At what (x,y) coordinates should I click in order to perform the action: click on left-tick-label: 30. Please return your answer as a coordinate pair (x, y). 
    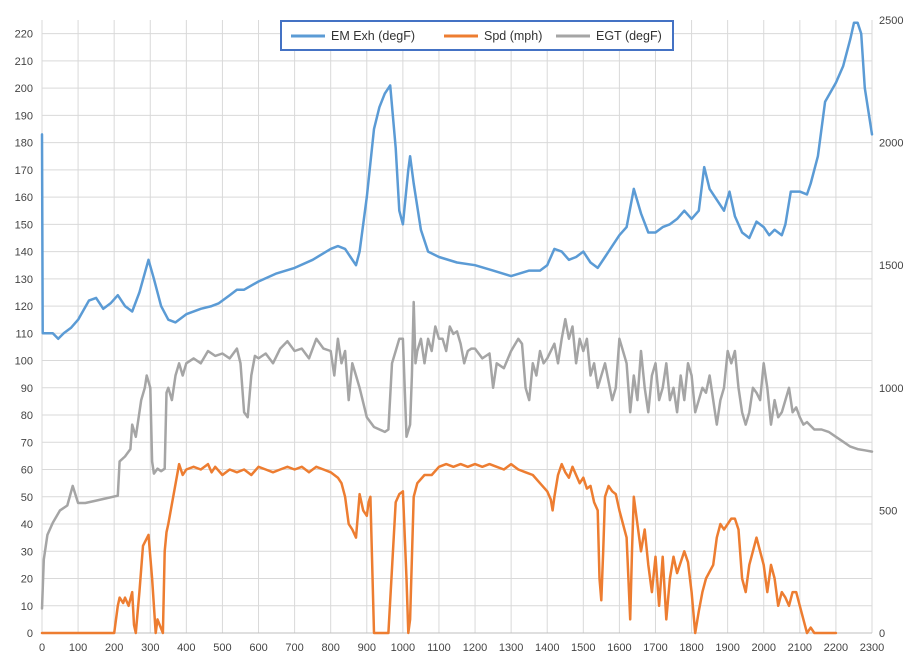
    Looking at the image, I should click on (27, 552).